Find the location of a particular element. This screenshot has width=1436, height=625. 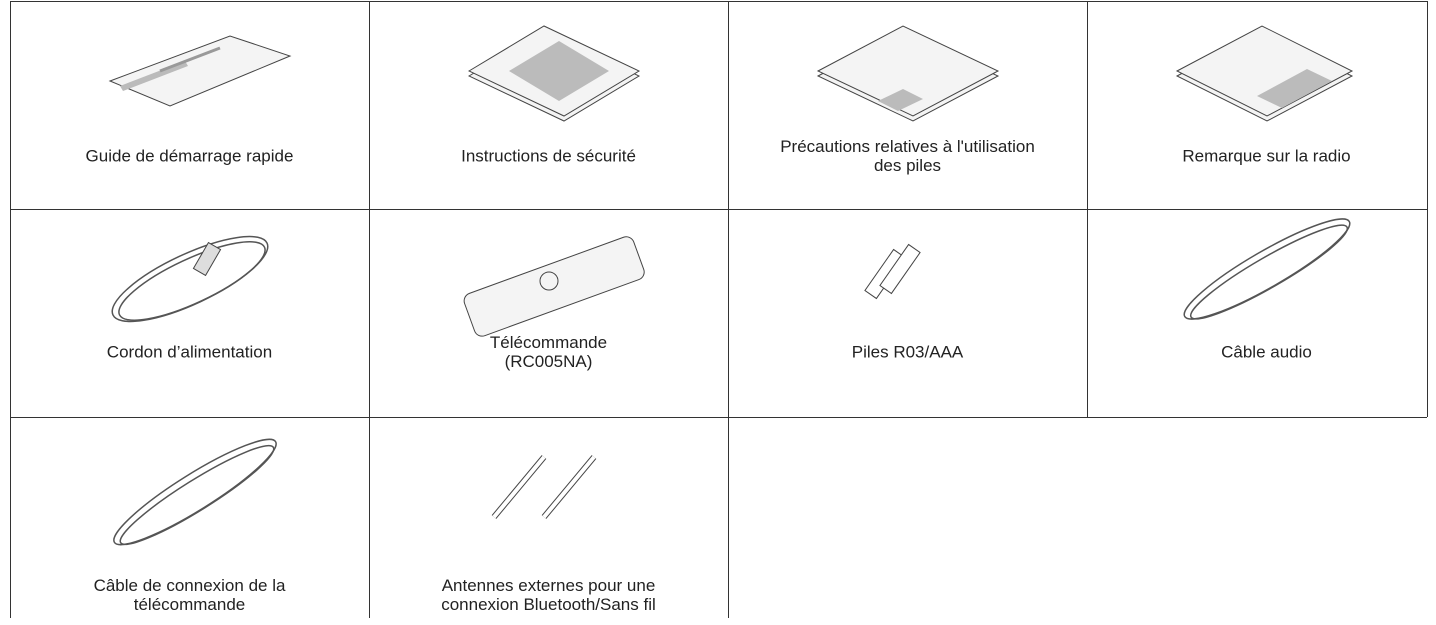

cell: Télécommande (RC005NA) is located at coordinates (548, 313).